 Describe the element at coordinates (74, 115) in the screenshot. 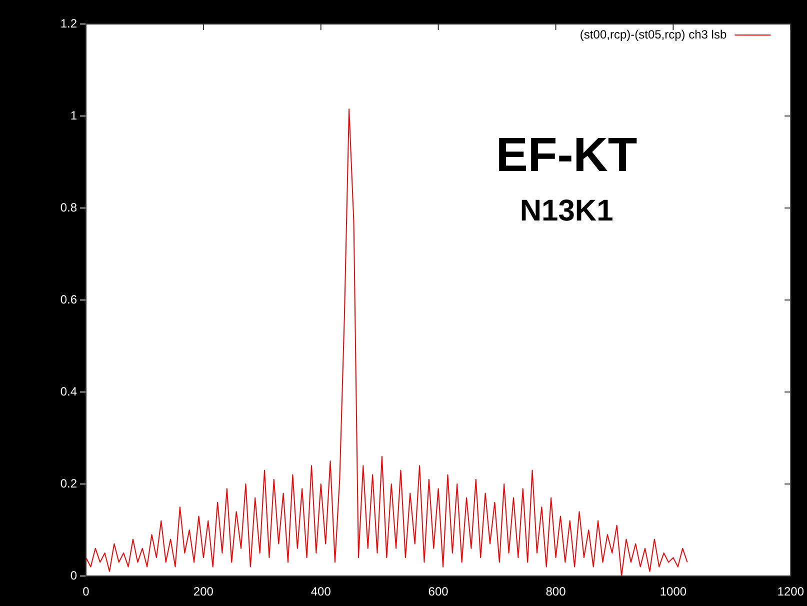

I see `y-tick-label: 1` at that location.